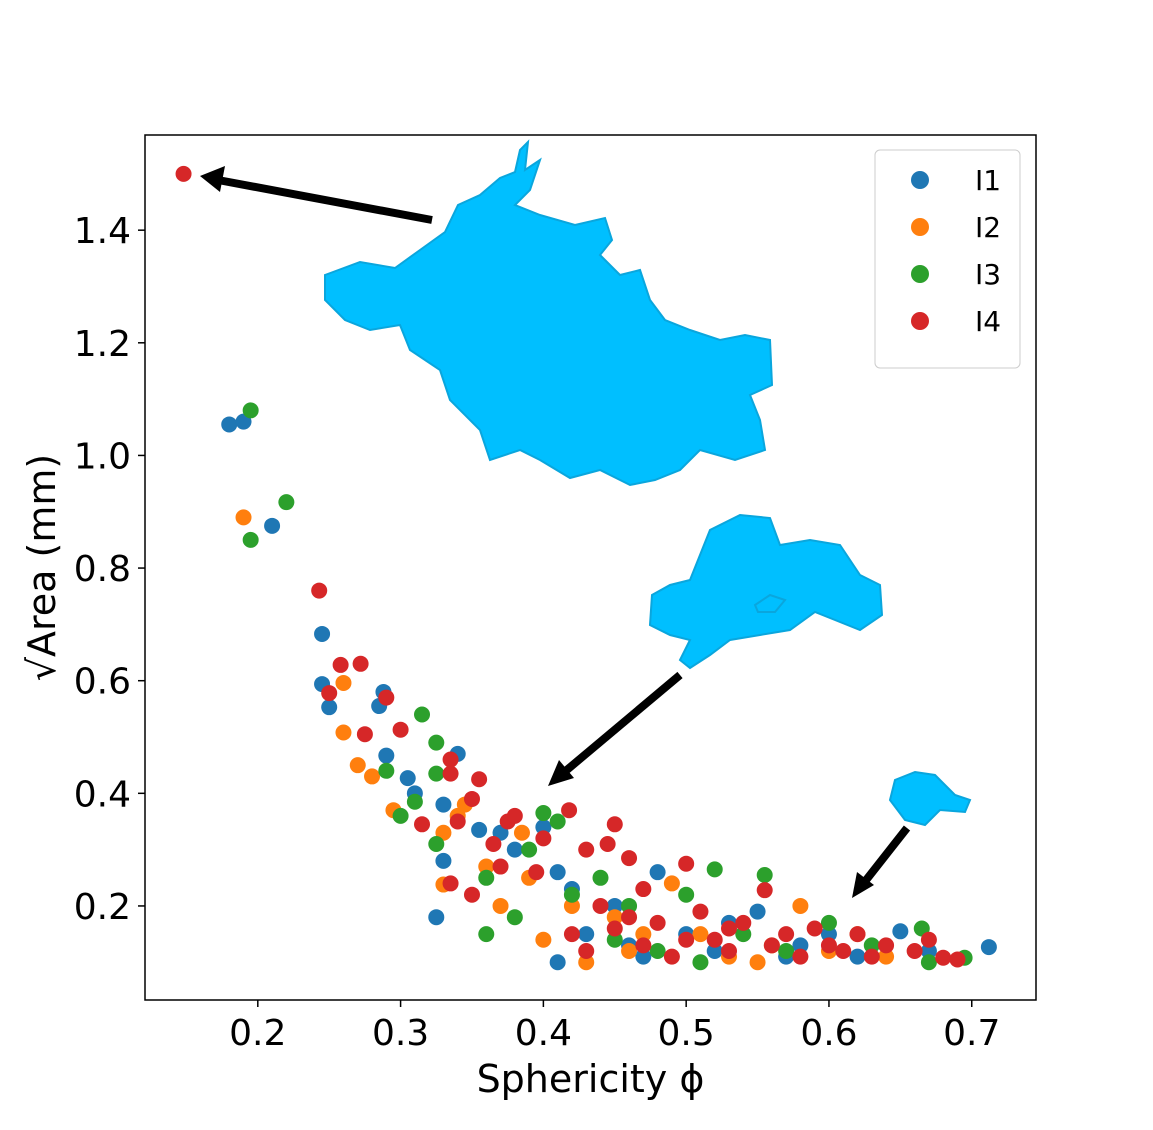 This screenshot has width=1153, height=1130. Describe the element at coordinates (257, 1033) in the screenshot. I see `x-tick-label: 0.2` at that location.